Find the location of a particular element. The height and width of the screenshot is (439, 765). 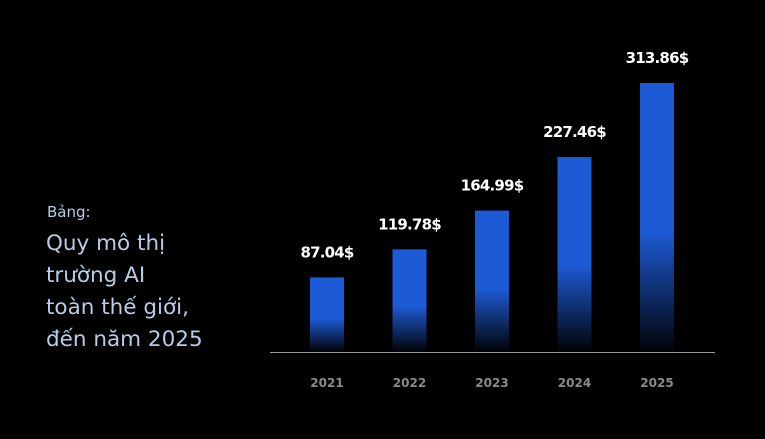

title-line: toàn thế giới, is located at coordinates (117, 307).